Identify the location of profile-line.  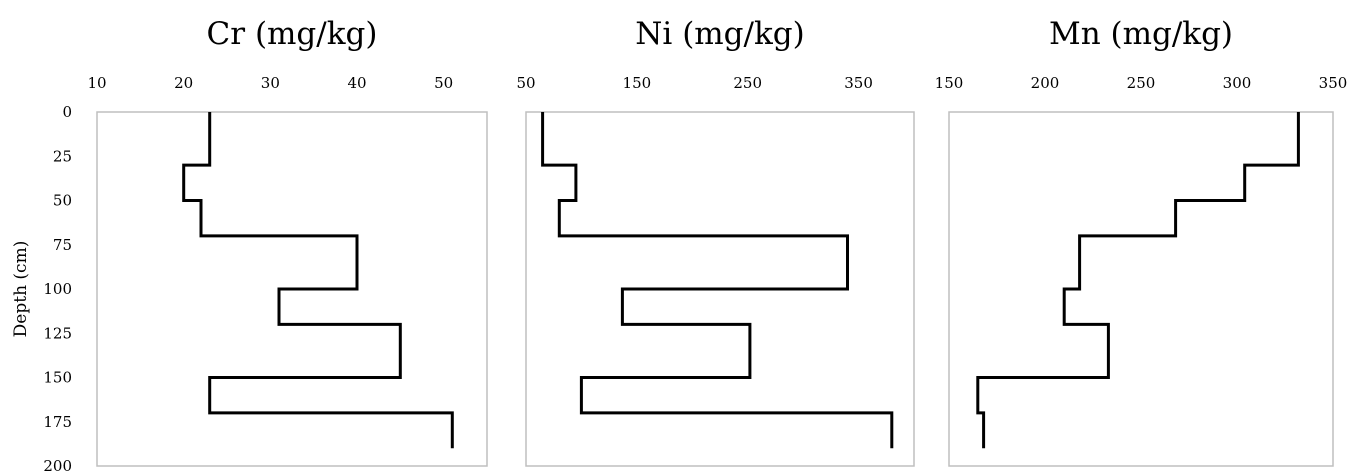
(318, 280).